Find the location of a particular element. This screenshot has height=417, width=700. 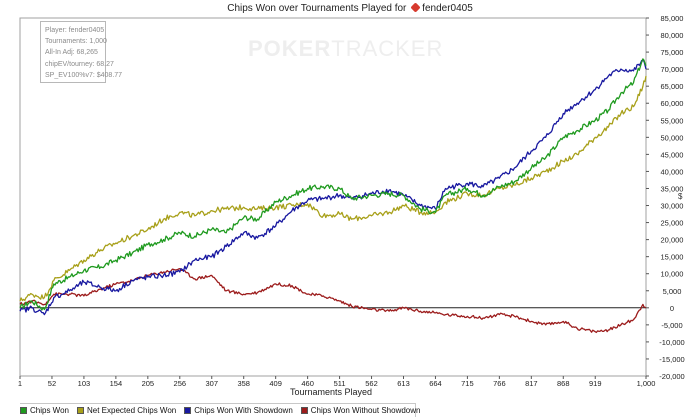

x-tick-label: 1 is located at coordinates (20, 383).